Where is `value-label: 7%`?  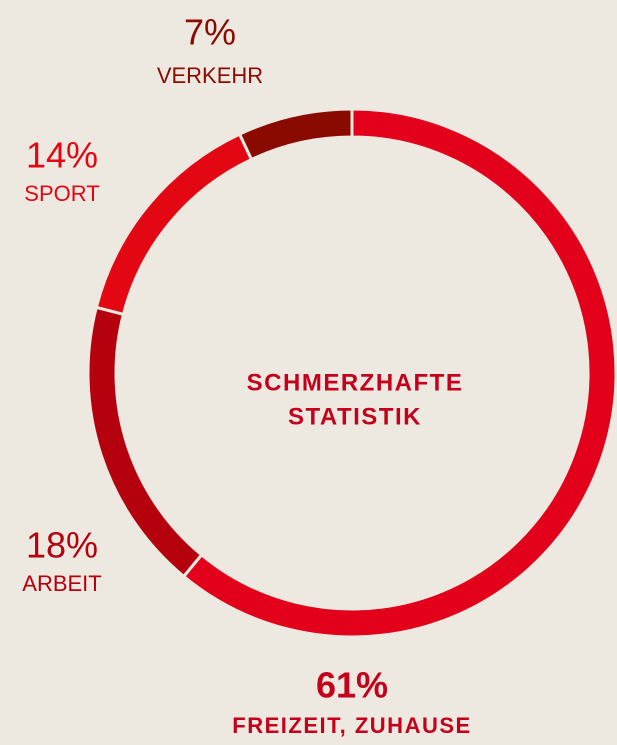
value-label: 7% is located at coordinates (210, 32).